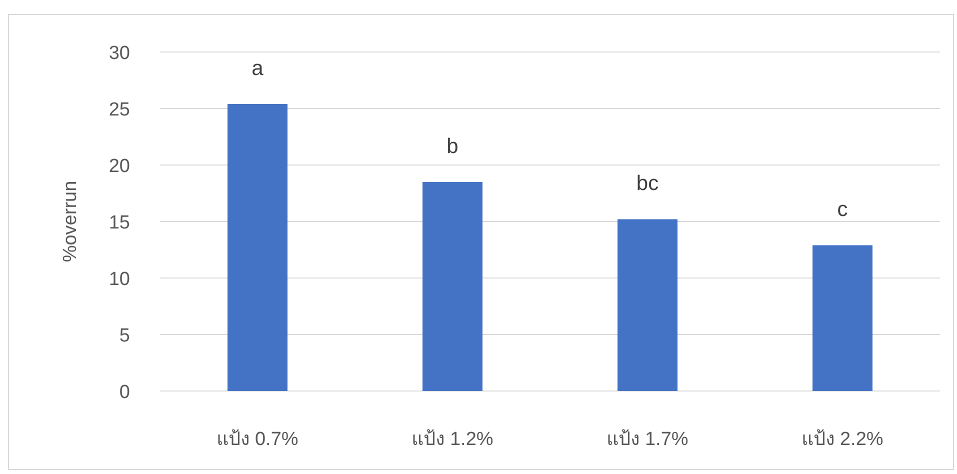  What do you see at coordinates (843, 439) in the screenshot?
I see `x-tick-label: แป้ง 2.2%` at bounding box center [843, 439].